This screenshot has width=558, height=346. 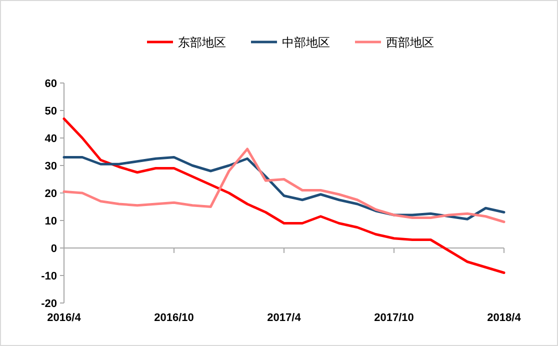 I want to click on y-tick-label: -10, so click(x=49, y=276).